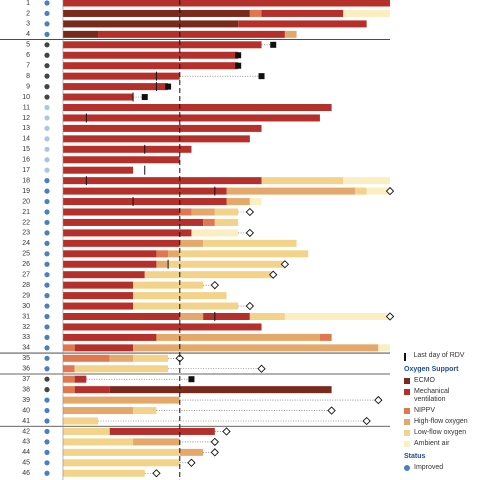 The image size is (480, 480). What do you see at coordinates (26, 410) in the screenshot?
I see `row-label: 40` at bounding box center [26, 410].